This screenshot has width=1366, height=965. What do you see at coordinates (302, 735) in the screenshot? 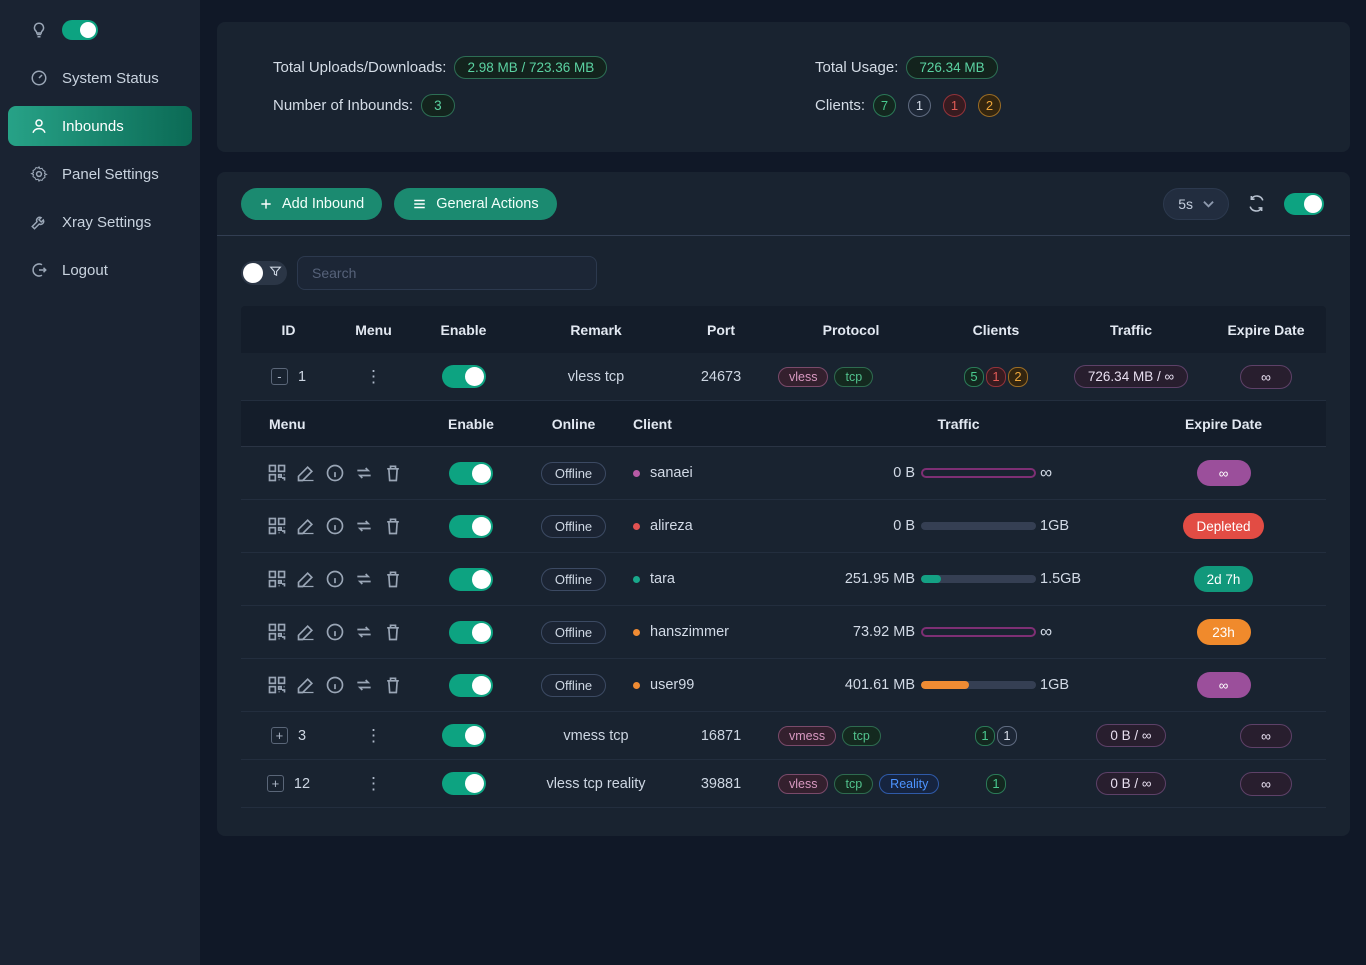
I see `inbound-id: 3` at bounding box center [302, 735].